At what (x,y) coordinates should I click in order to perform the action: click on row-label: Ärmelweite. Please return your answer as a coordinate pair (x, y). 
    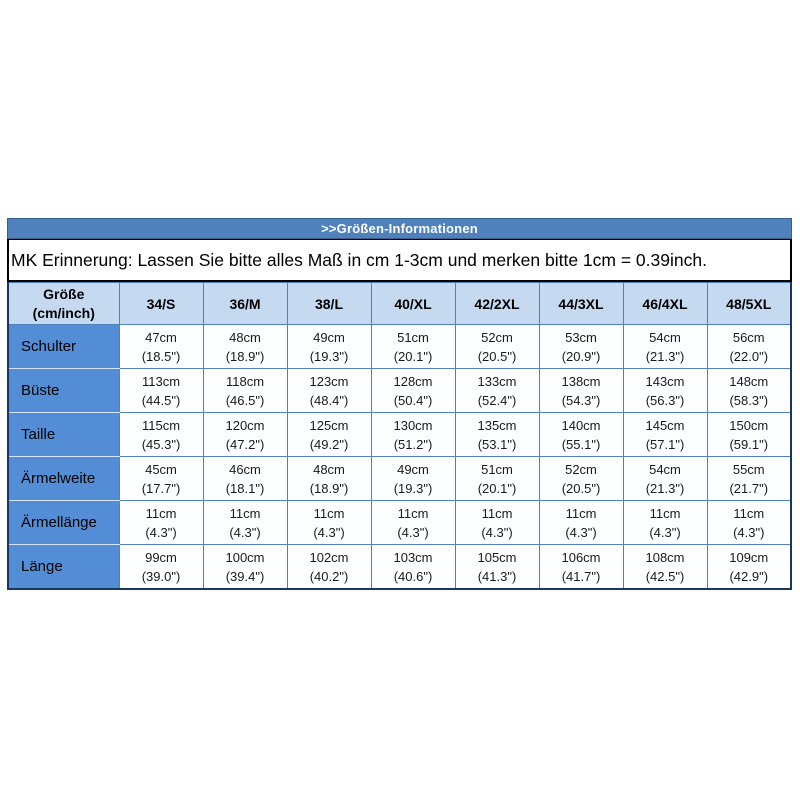
    Looking at the image, I should click on (63, 478).